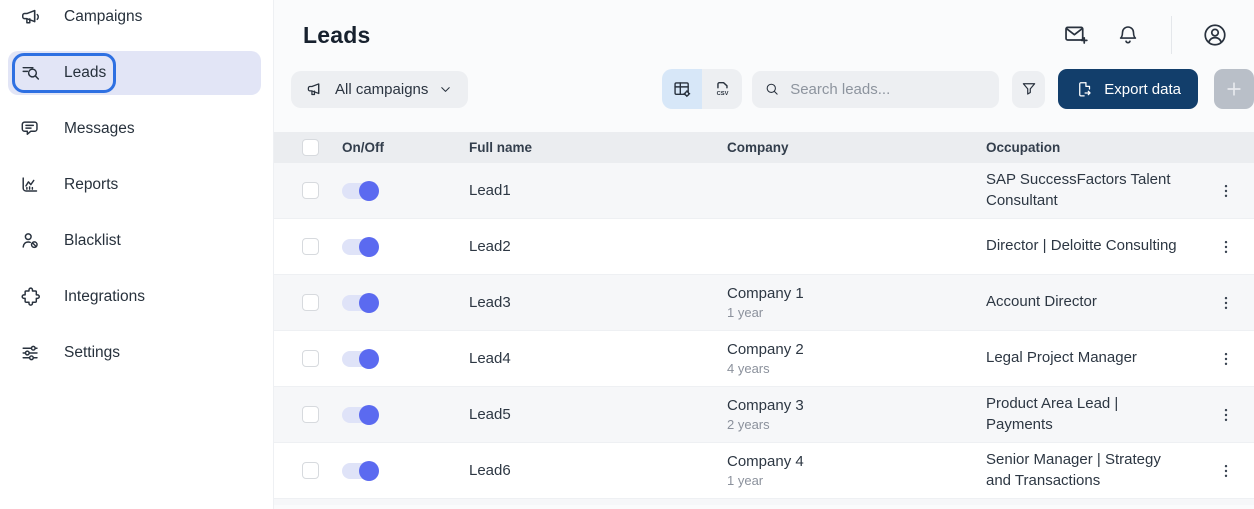 The height and width of the screenshot is (509, 1254). What do you see at coordinates (1052, 414) in the screenshot?
I see `lead-occupation: Product Area Lead | Payments` at bounding box center [1052, 414].